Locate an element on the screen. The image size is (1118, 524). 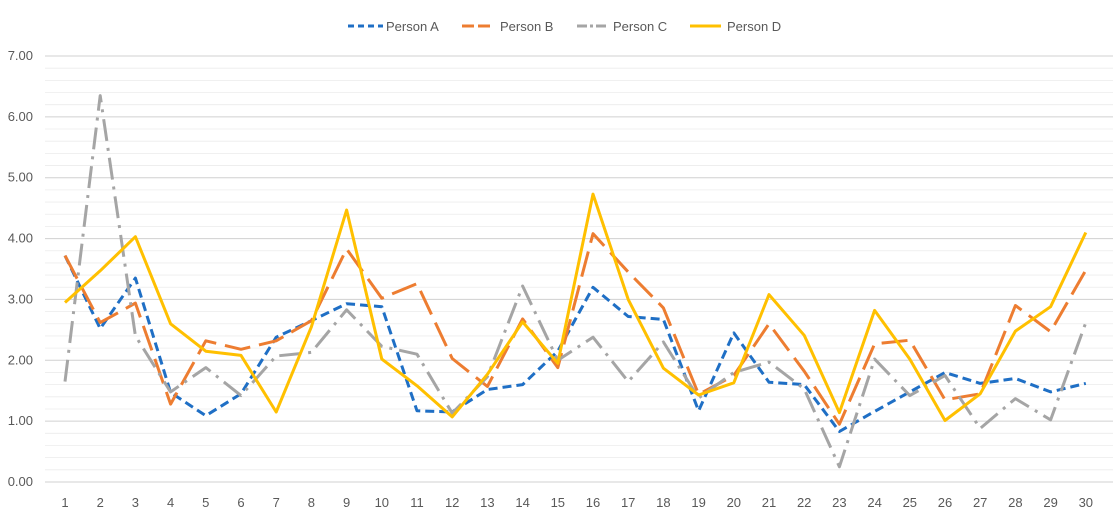
x-tick-label: 1 is located at coordinates (64, 502).